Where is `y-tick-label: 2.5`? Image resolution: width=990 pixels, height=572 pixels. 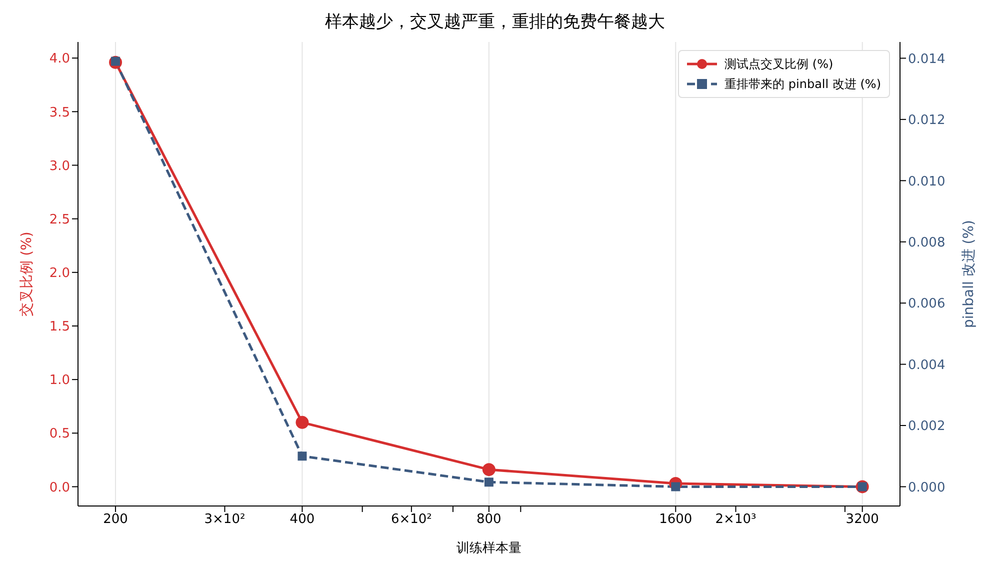
y-tick-label: 2.5 is located at coordinates (59, 220).